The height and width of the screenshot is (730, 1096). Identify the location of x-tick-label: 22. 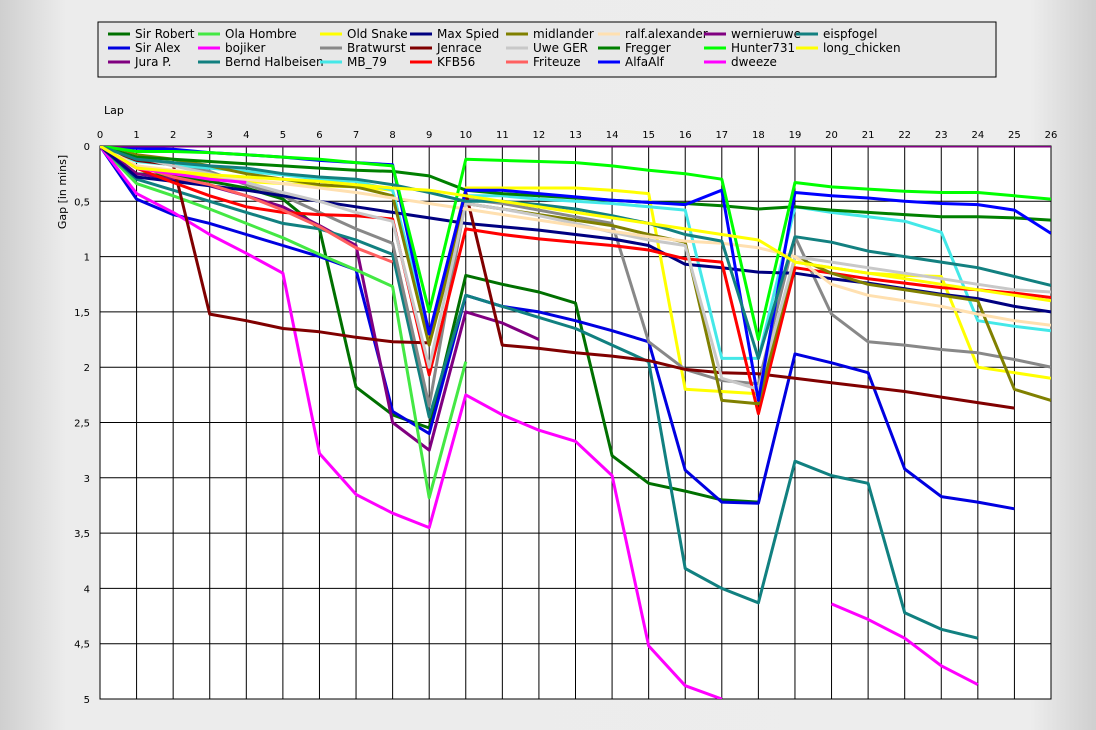
(904, 135).